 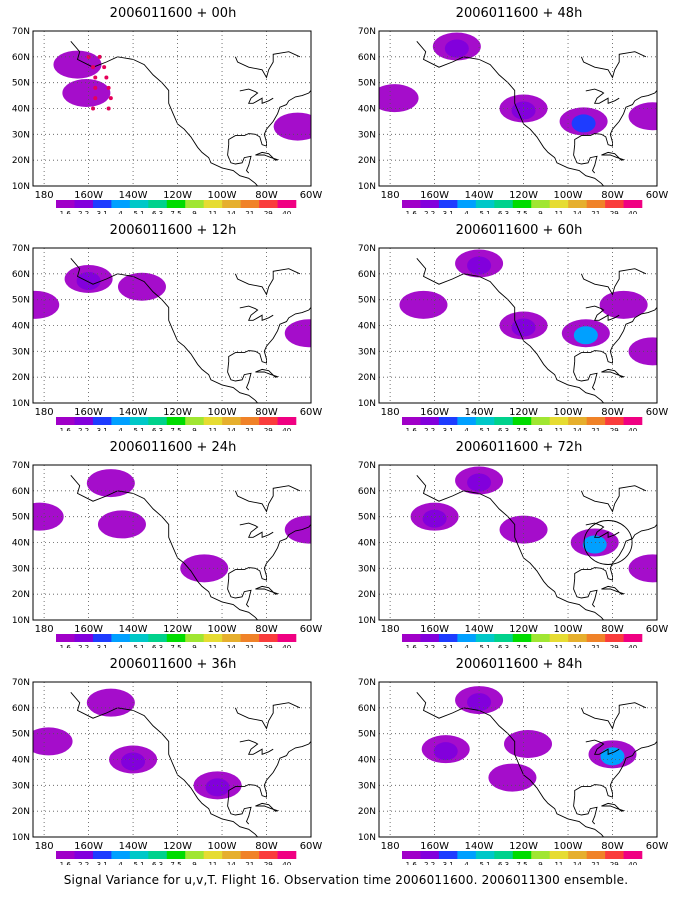 I want to click on y-tick-label: 40N, so click(x=21, y=544).